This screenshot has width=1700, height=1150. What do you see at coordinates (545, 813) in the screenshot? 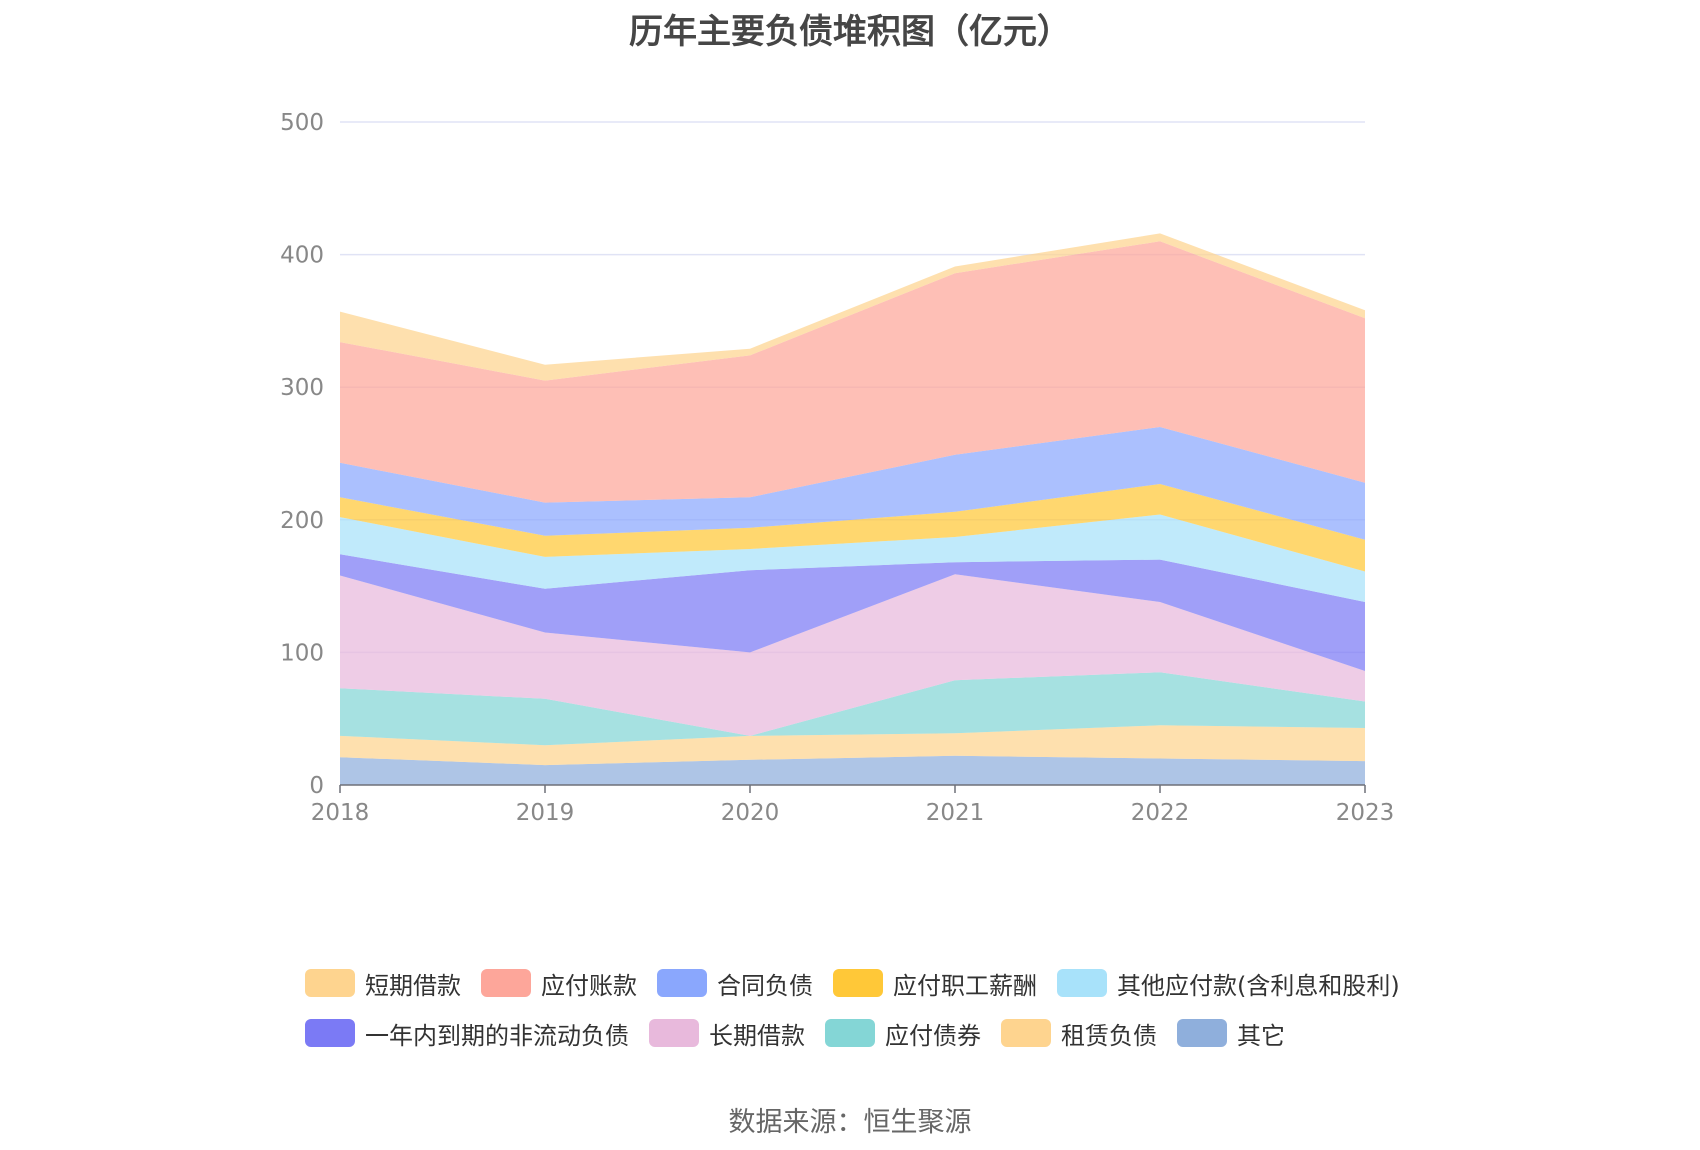
I see `x-tick-label: 2019` at bounding box center [545, 813].